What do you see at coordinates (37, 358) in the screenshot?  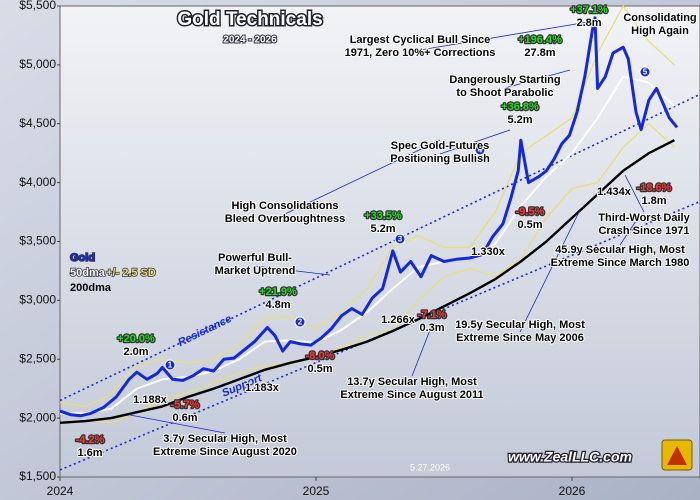 I see `y-tick-label: $2,500` at bounding box center [37, 358].